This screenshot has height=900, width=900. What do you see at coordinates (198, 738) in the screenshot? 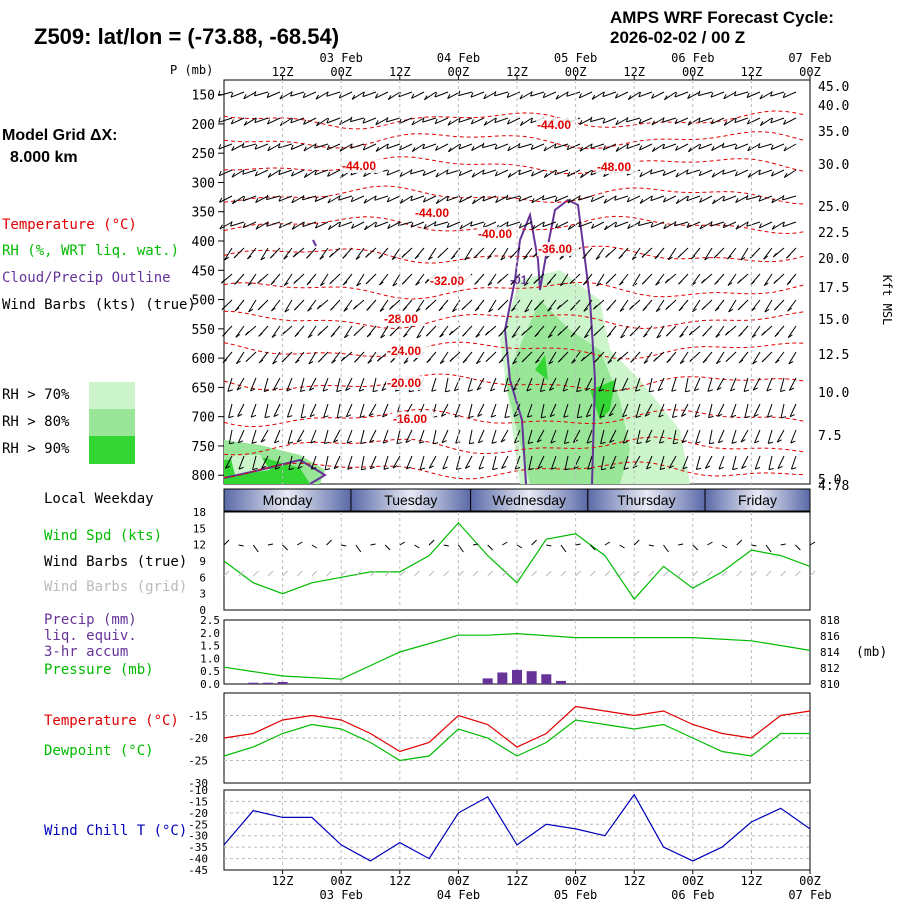
I see `temperature-tick-label: -20` at bounding box center [198, 738].